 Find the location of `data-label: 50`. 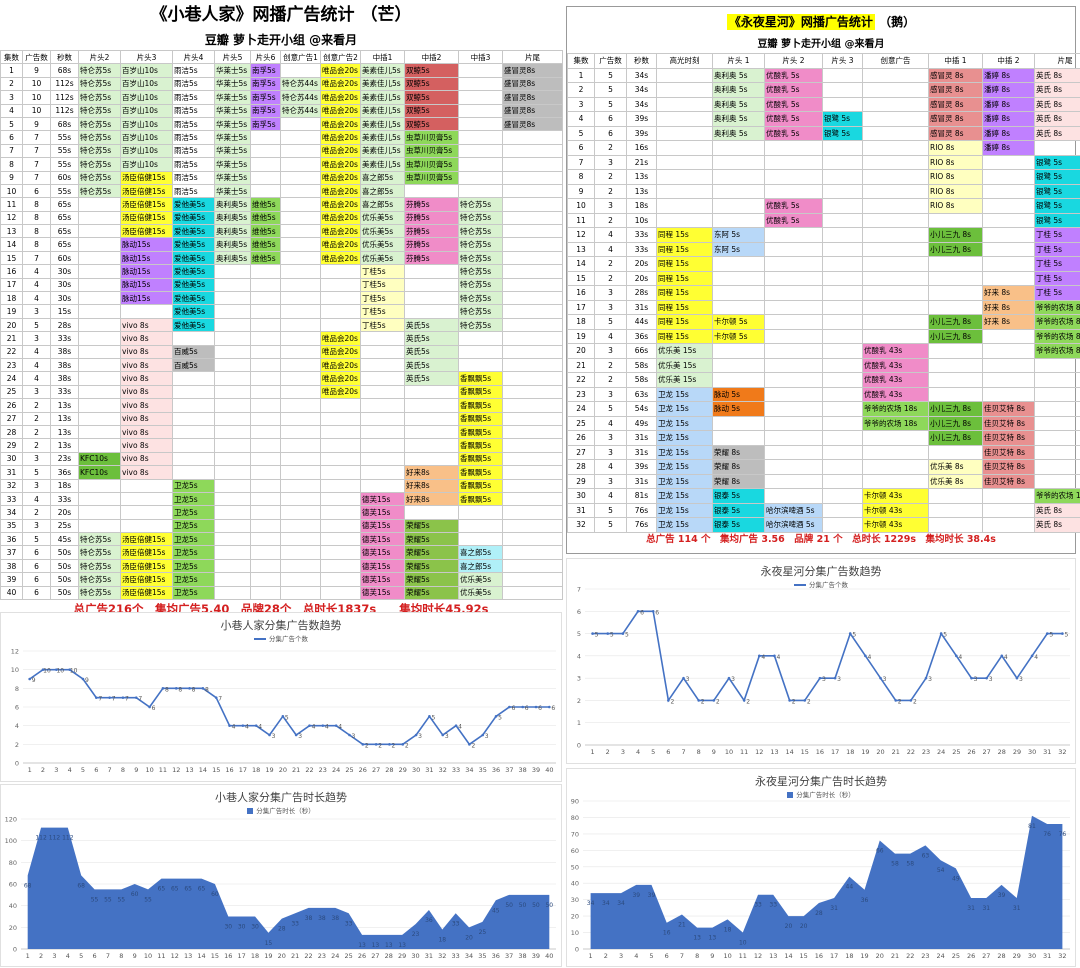

data-label: 50 is located at coordinates (523, 905).